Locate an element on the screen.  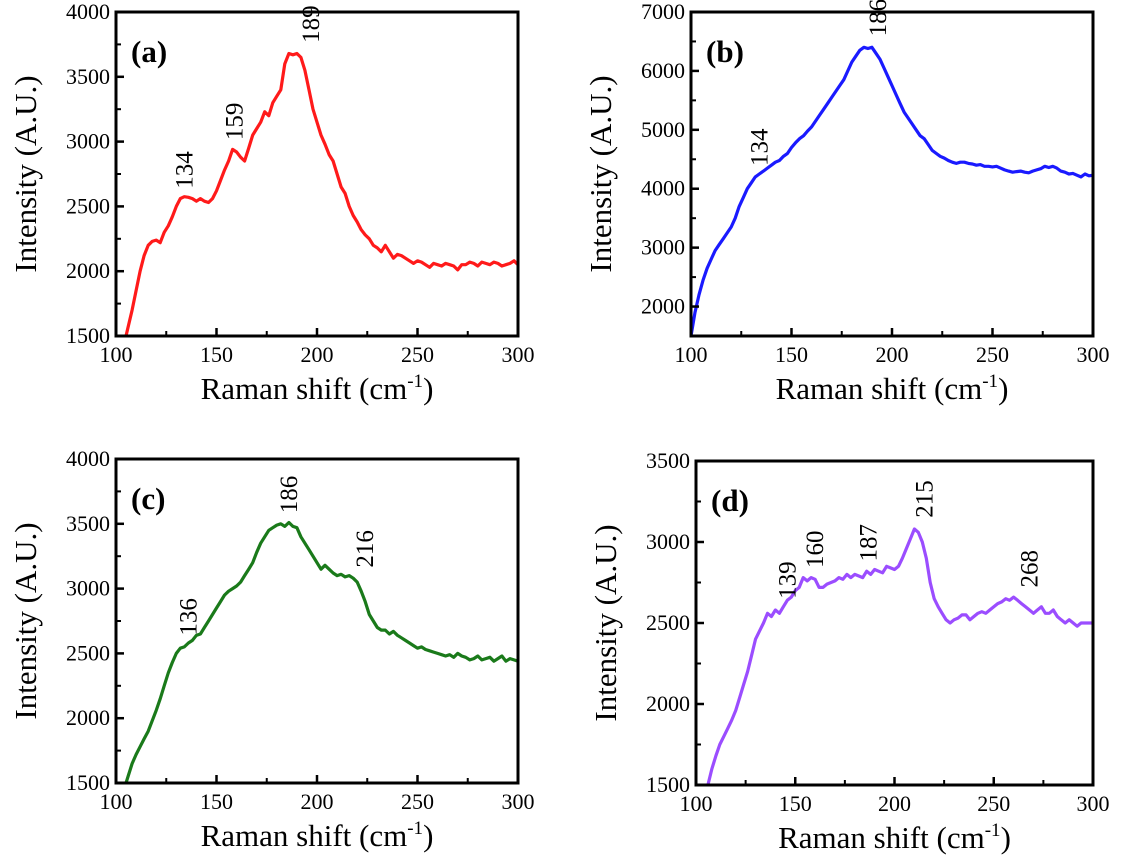
peak-label: 136 is located at coordinates (188, 617).